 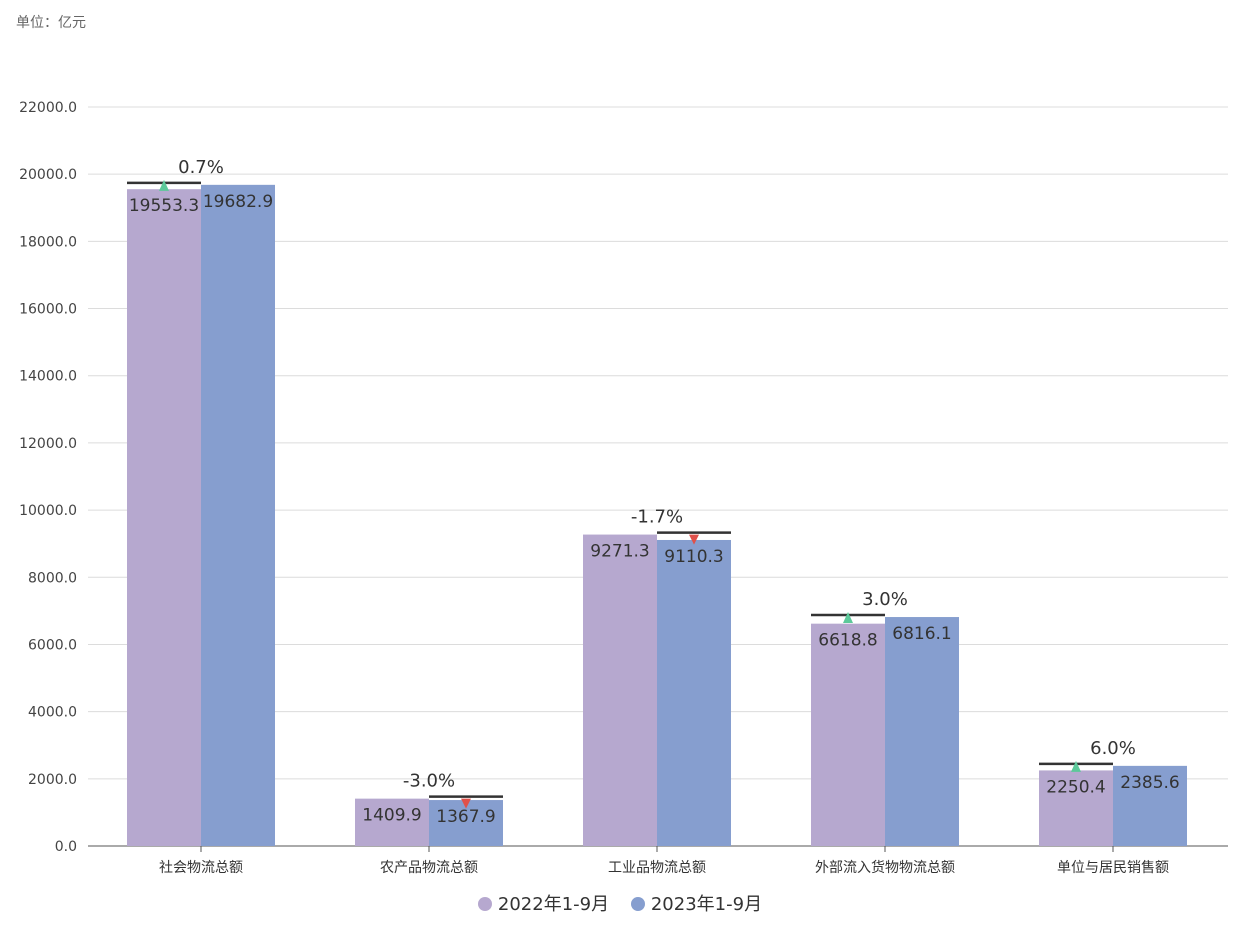 What do you see at coordinates (48, 108) in the screenshot?
I see `y-tick-label: 22000.0` at bounding box center [48, 108].